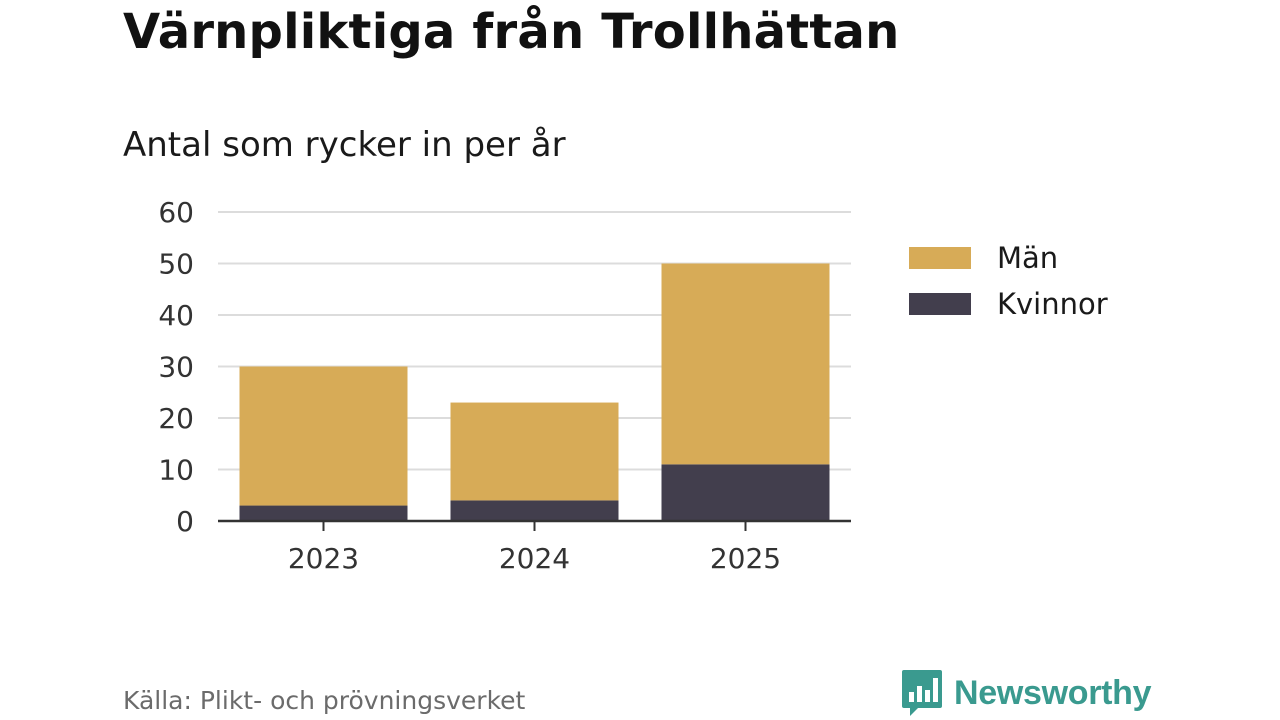 The width and height of the screenshot is (1280, 720). Describe the element at coordinates (511, 32) in the screenshot. I see `chart-title: Värnpliktiga från Trollhättan` at that location.